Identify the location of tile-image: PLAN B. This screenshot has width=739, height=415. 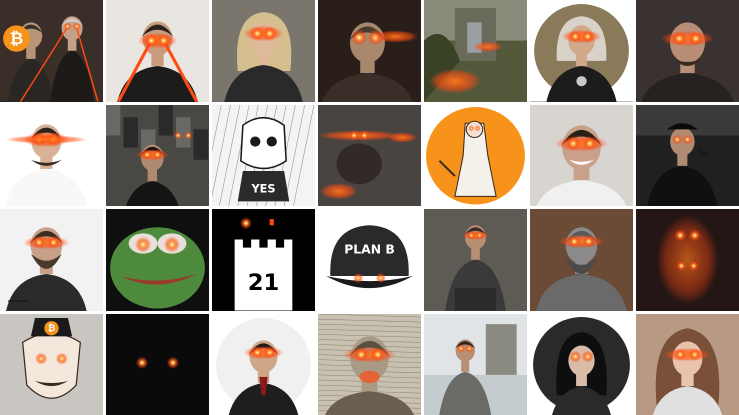
(369, 260).